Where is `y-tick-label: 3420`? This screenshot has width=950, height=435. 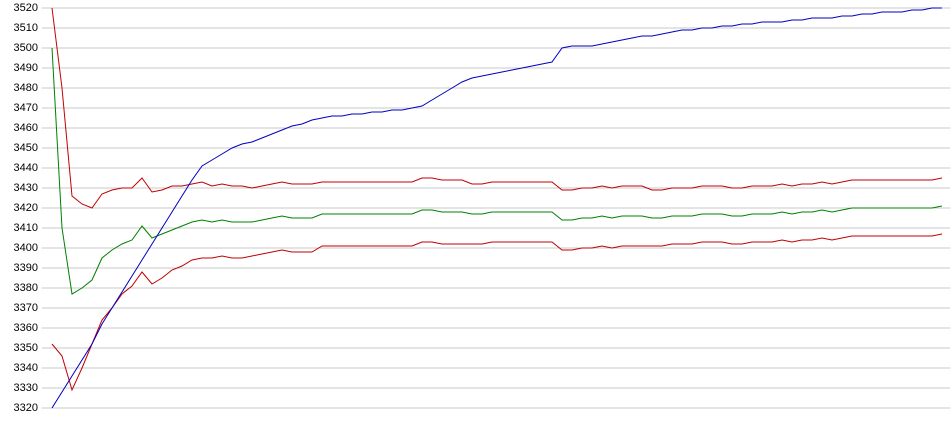
y-tick-label: 3420 is located at coordinates (26, 208).